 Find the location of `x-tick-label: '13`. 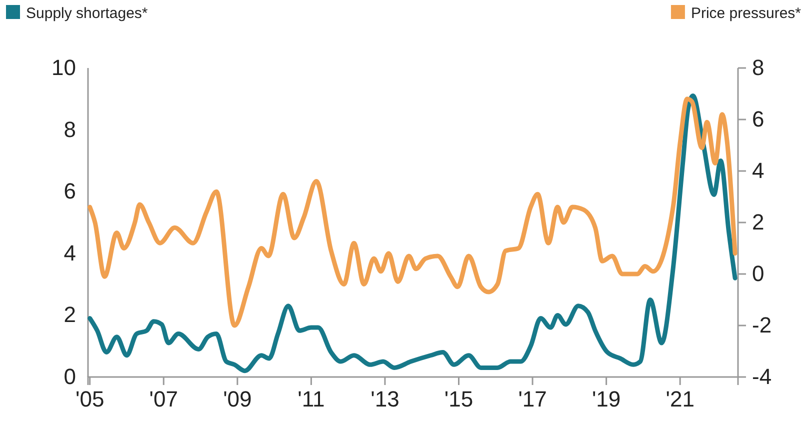

x-tick-label: '13 is located at coordinates (385, 399).